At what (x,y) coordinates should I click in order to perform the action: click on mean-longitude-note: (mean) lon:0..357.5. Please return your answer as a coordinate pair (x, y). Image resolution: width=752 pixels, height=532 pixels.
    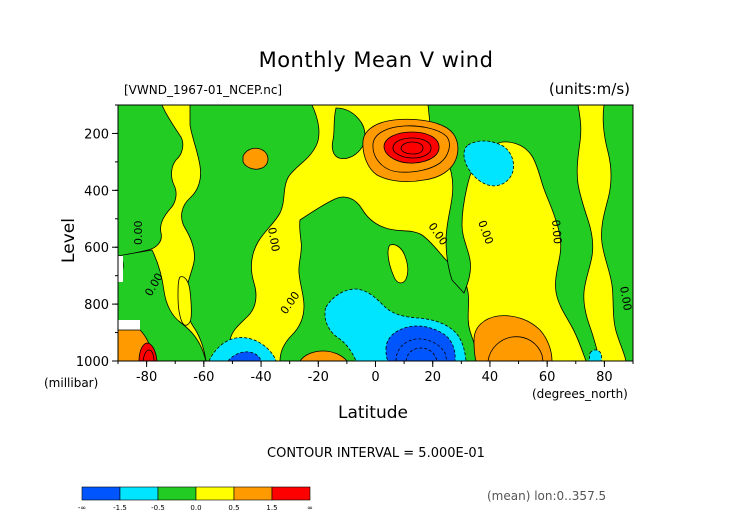
    Looking at the image, I should click on (547, 496).